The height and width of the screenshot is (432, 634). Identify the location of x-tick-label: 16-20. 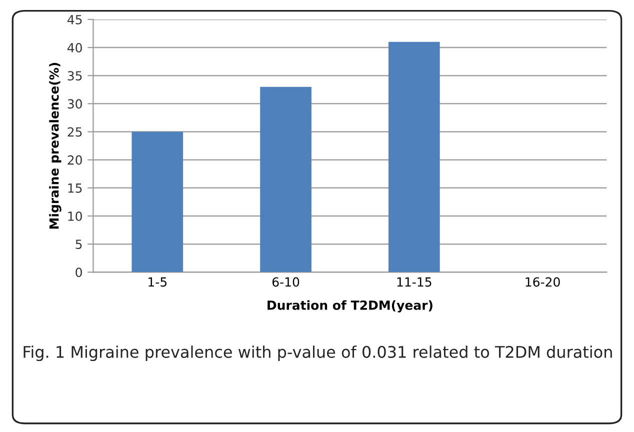
(543, 282).